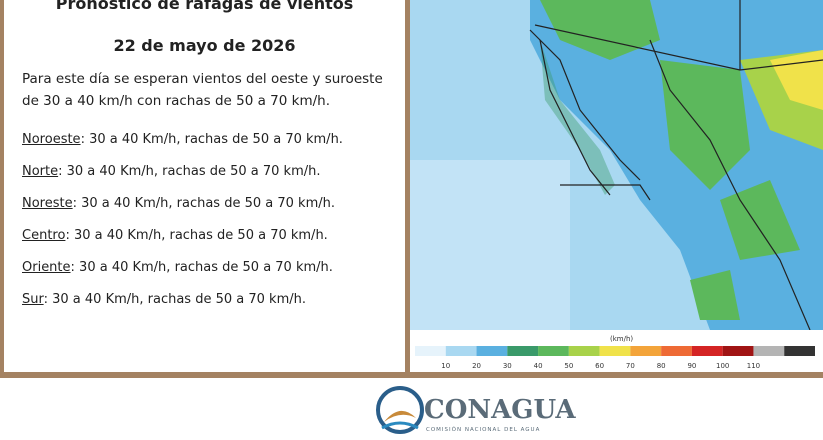 The height and width of the screenshot is (440, 823). I want to click on region-name: Norte, so click(40, 171).